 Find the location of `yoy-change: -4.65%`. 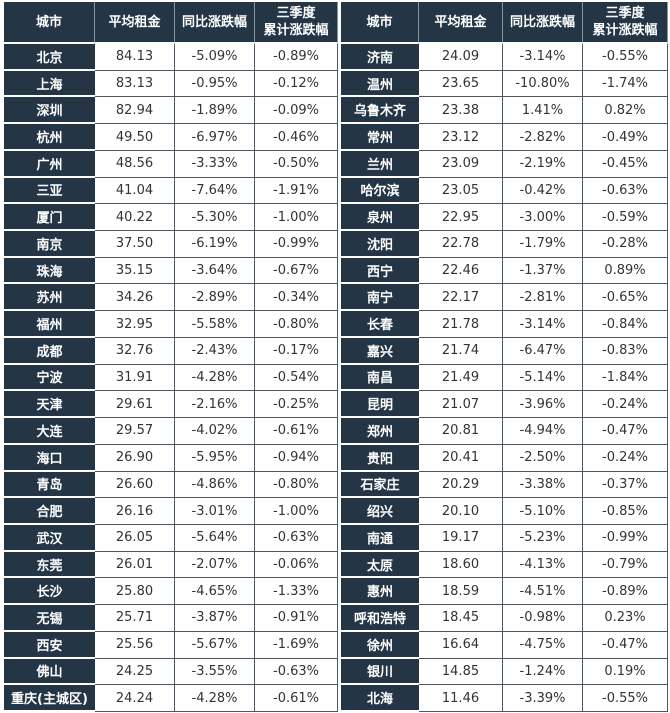

yoy-change: -4.65% is located at coordinates (215, 592).